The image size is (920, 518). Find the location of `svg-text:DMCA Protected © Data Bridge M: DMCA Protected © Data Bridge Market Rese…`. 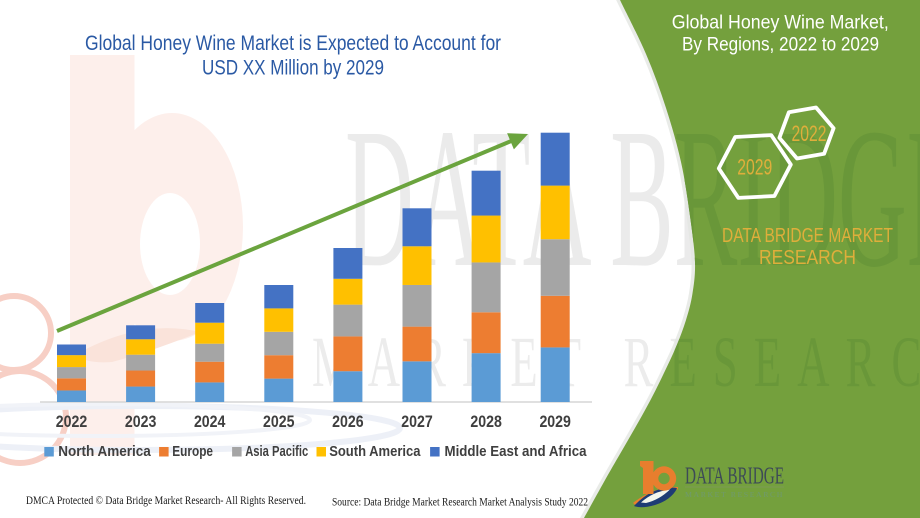

svg-text:DMCA Protected © Data Bridge M: DMCA Protected © Data Bridge Market Rese… is located at coordinates (166, 501).